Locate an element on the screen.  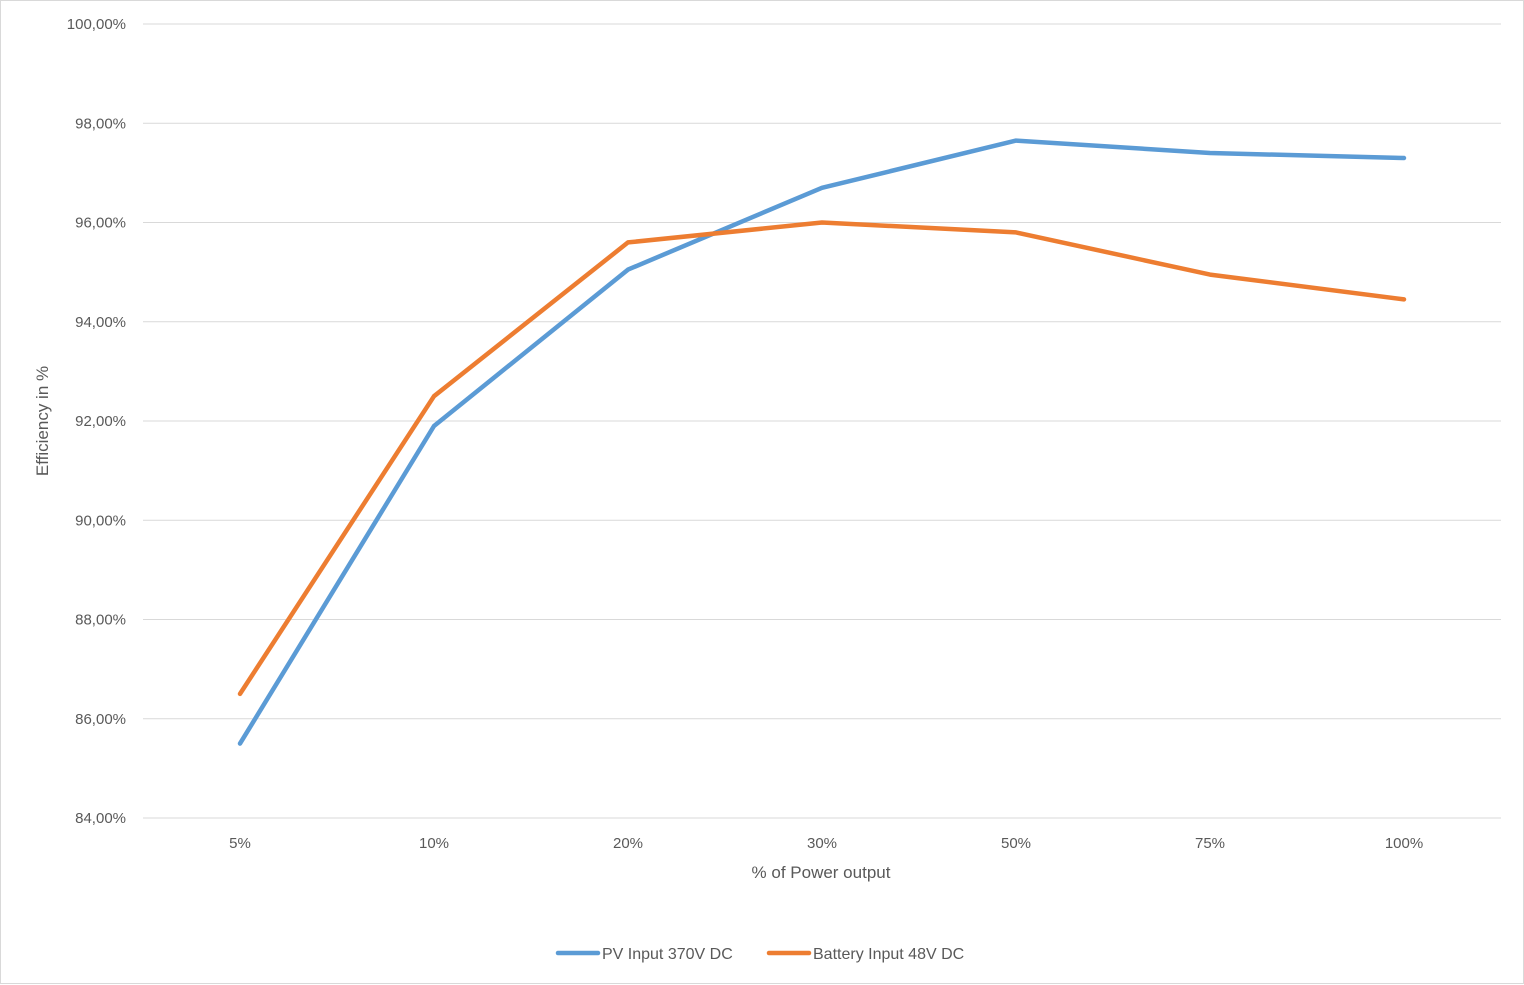
x-tick-label: 50% is located at coordinates (1016, 843).